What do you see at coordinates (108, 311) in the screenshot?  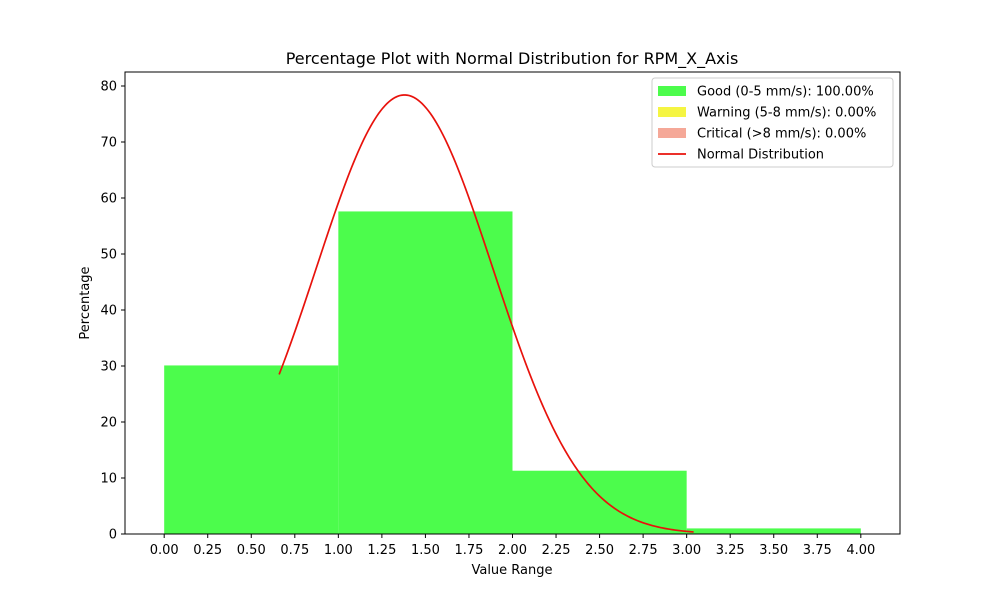 I see `y-tick-label: 40` at bounding box center [108, 311].